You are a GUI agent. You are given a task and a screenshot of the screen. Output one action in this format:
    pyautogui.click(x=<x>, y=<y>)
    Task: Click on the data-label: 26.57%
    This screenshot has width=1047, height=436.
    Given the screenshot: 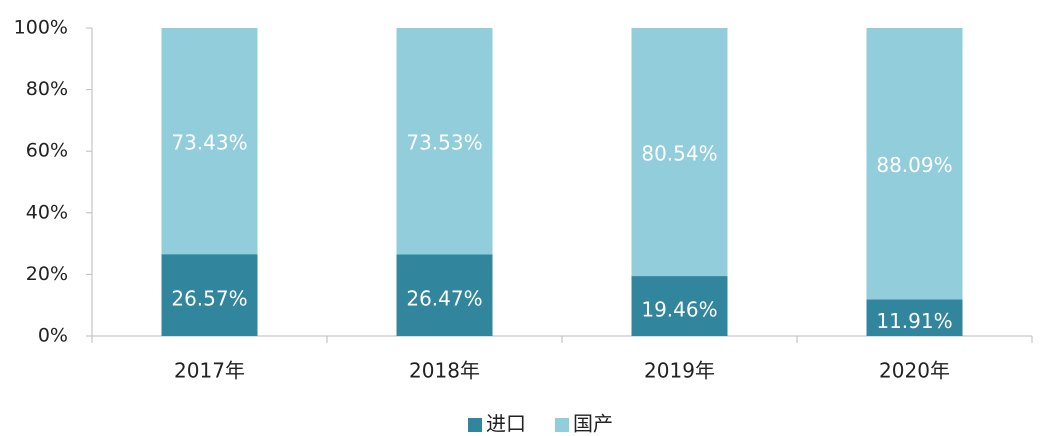 What is the action you would take?
    pyautogui.click(x=209, y=299)
    